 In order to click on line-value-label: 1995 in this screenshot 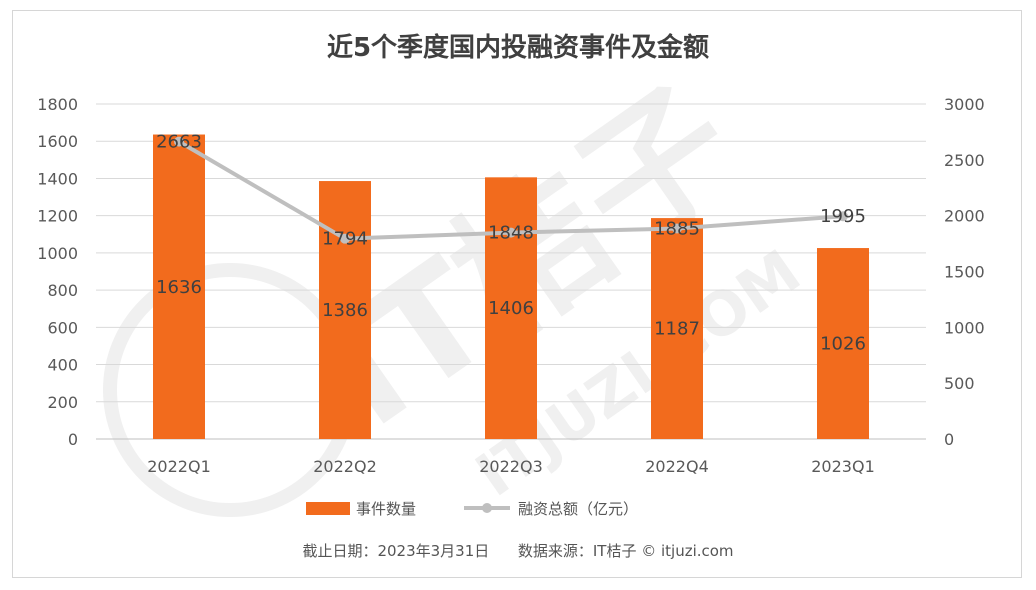, I will do `click(843, 216)`.